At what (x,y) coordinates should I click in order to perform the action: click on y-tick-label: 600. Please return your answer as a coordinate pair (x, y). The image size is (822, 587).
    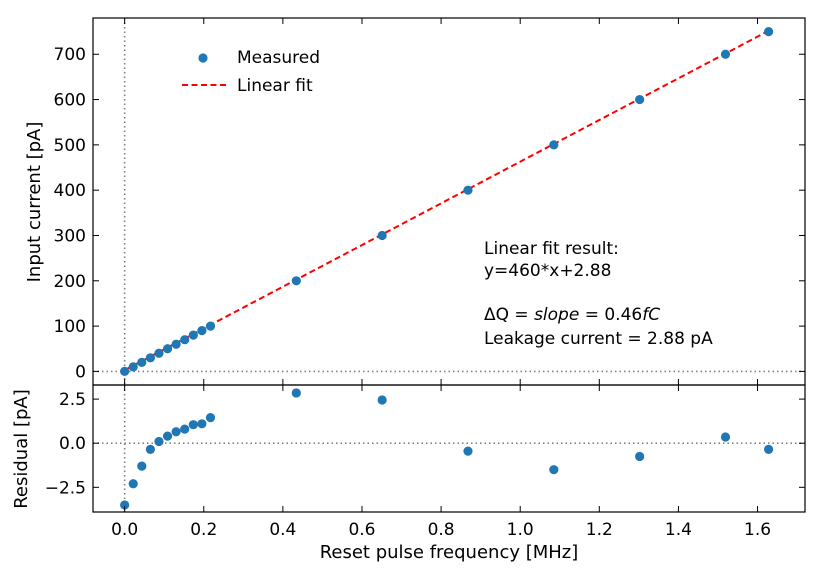
    Looking at the image, I should click on (70, 101).